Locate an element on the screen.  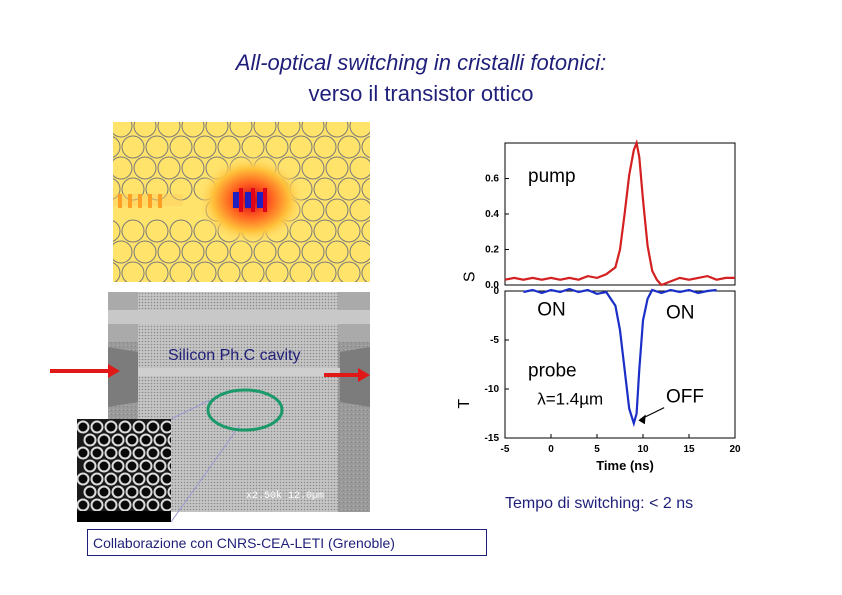
probe-xtick-label: 15 is located at coordinates (689, 449).